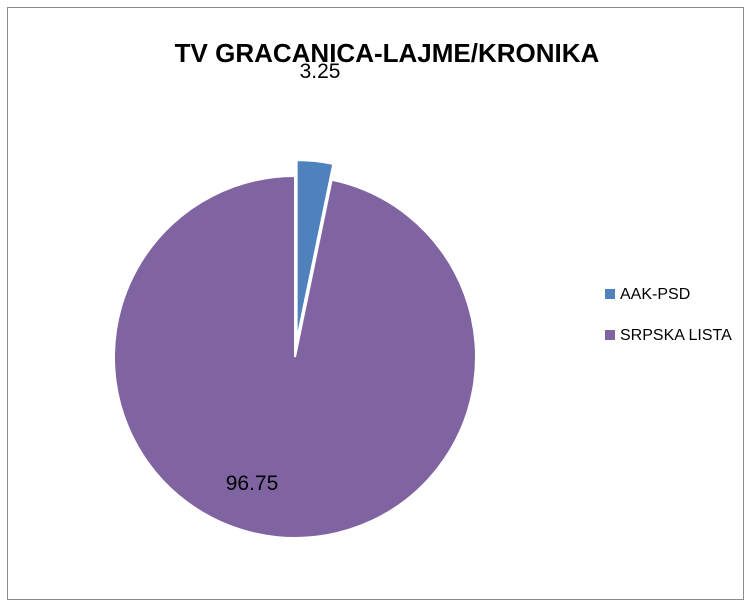 The width and height of the screenshot is (753, 608). Describe the element at coordinates (320, 71) in the screenshot. I see `data-label-aak-psd: 3.25` at that location.